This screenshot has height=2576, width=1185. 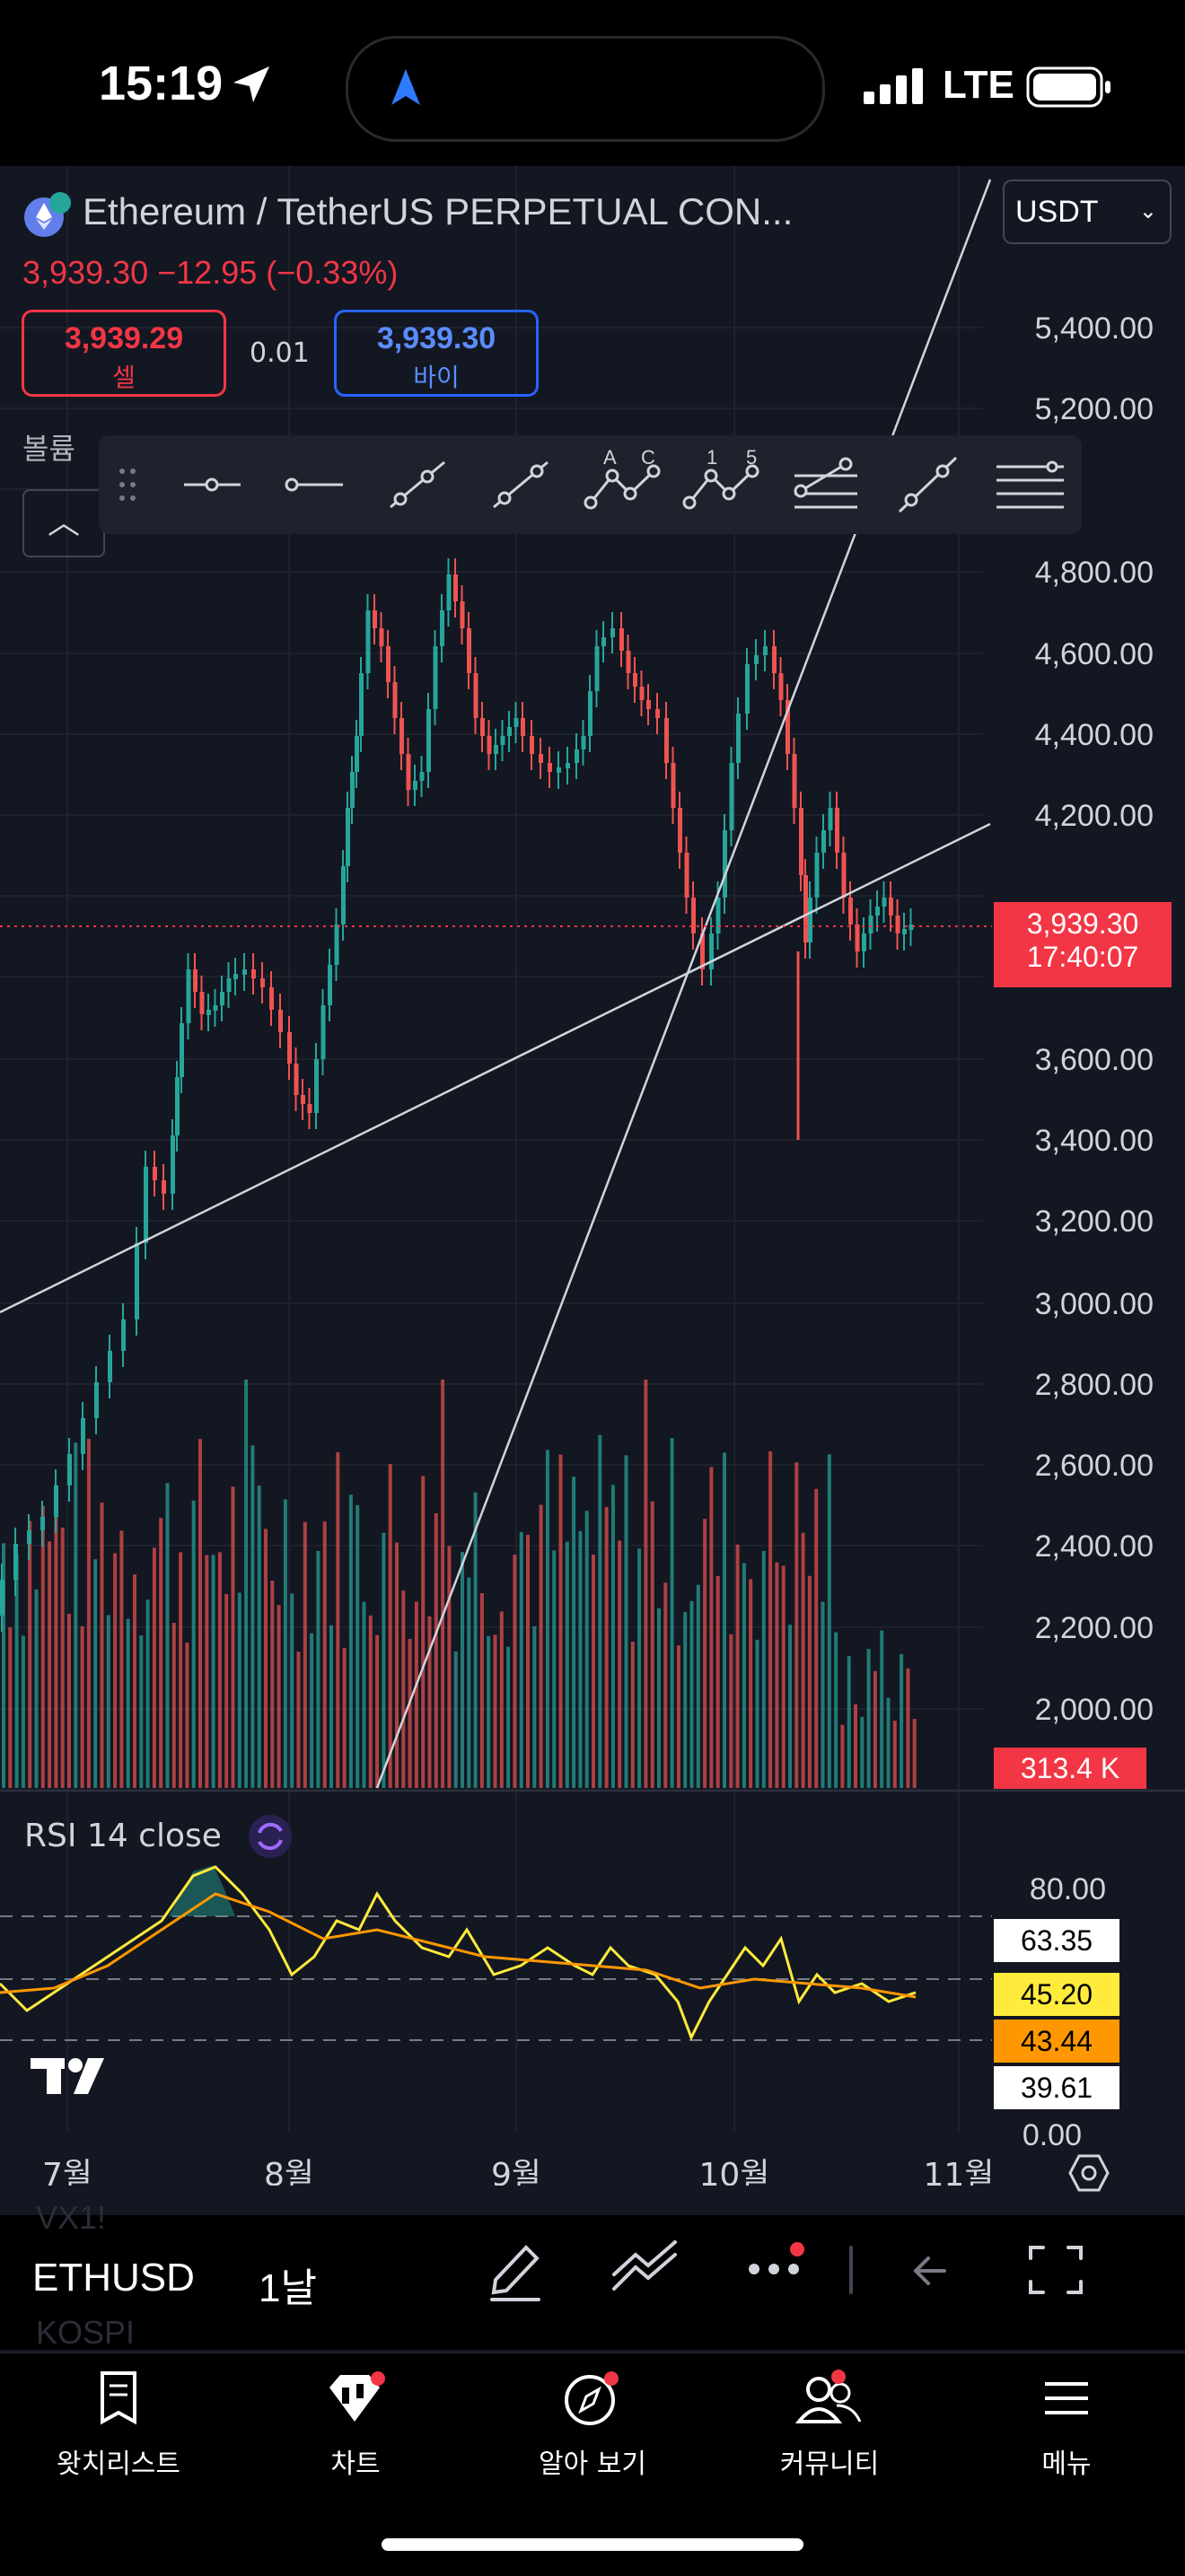 I want to click on y-axis-label: 3,600.00, so click(x=1094, y=1060).